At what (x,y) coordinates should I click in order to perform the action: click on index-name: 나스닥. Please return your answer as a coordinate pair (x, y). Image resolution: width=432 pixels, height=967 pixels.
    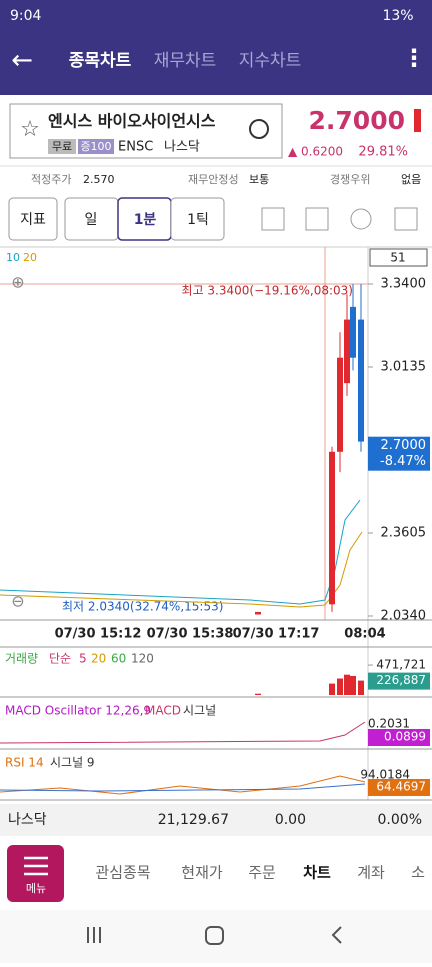
    Looking at the image, I should click on (27, 820).